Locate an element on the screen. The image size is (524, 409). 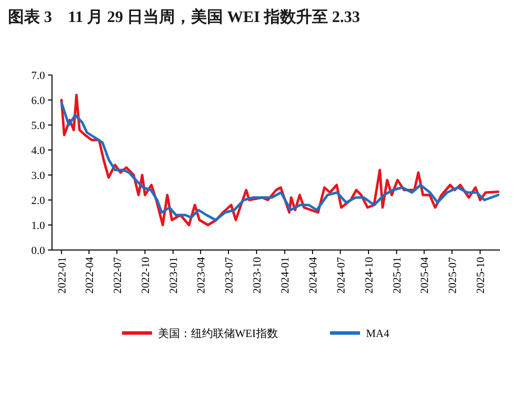
y-tick-label: 7.0 is located at coordinates (38, 76).